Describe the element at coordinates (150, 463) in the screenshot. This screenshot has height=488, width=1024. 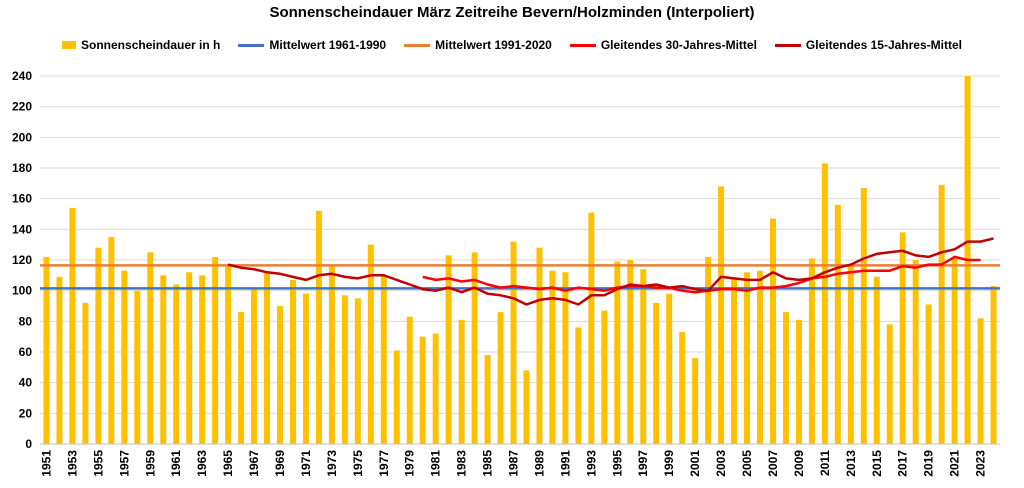
I see `x-tick-label: 1959` at that location.